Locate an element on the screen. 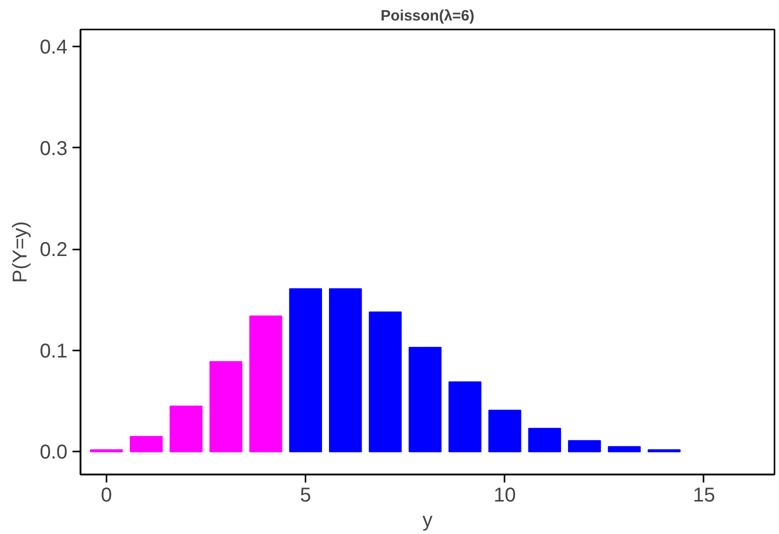 The width and height of the screenshot is (779, 534). x-tick-label: 5 is located at coordinates (306, 495).